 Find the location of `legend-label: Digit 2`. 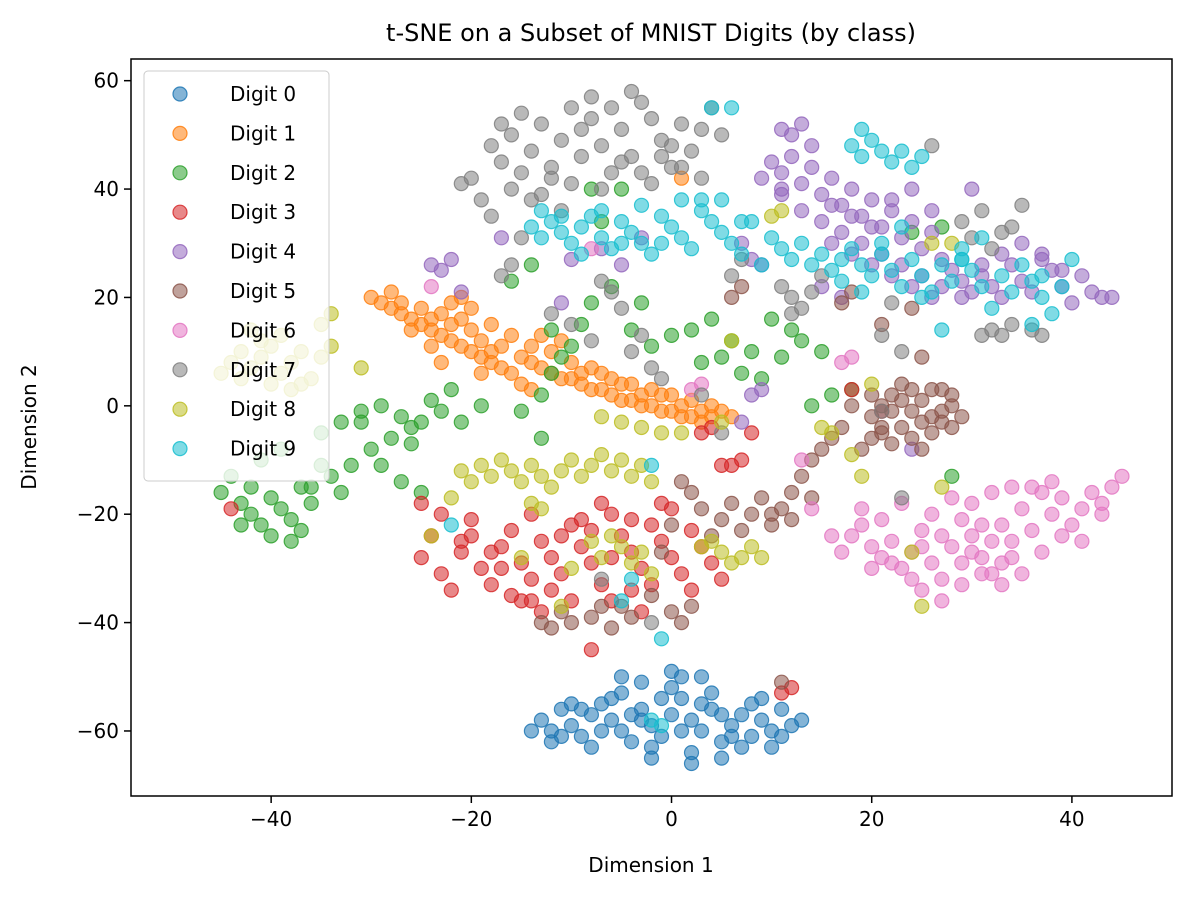

legend-label: Digit 2 is located at coordinates (263, 173).